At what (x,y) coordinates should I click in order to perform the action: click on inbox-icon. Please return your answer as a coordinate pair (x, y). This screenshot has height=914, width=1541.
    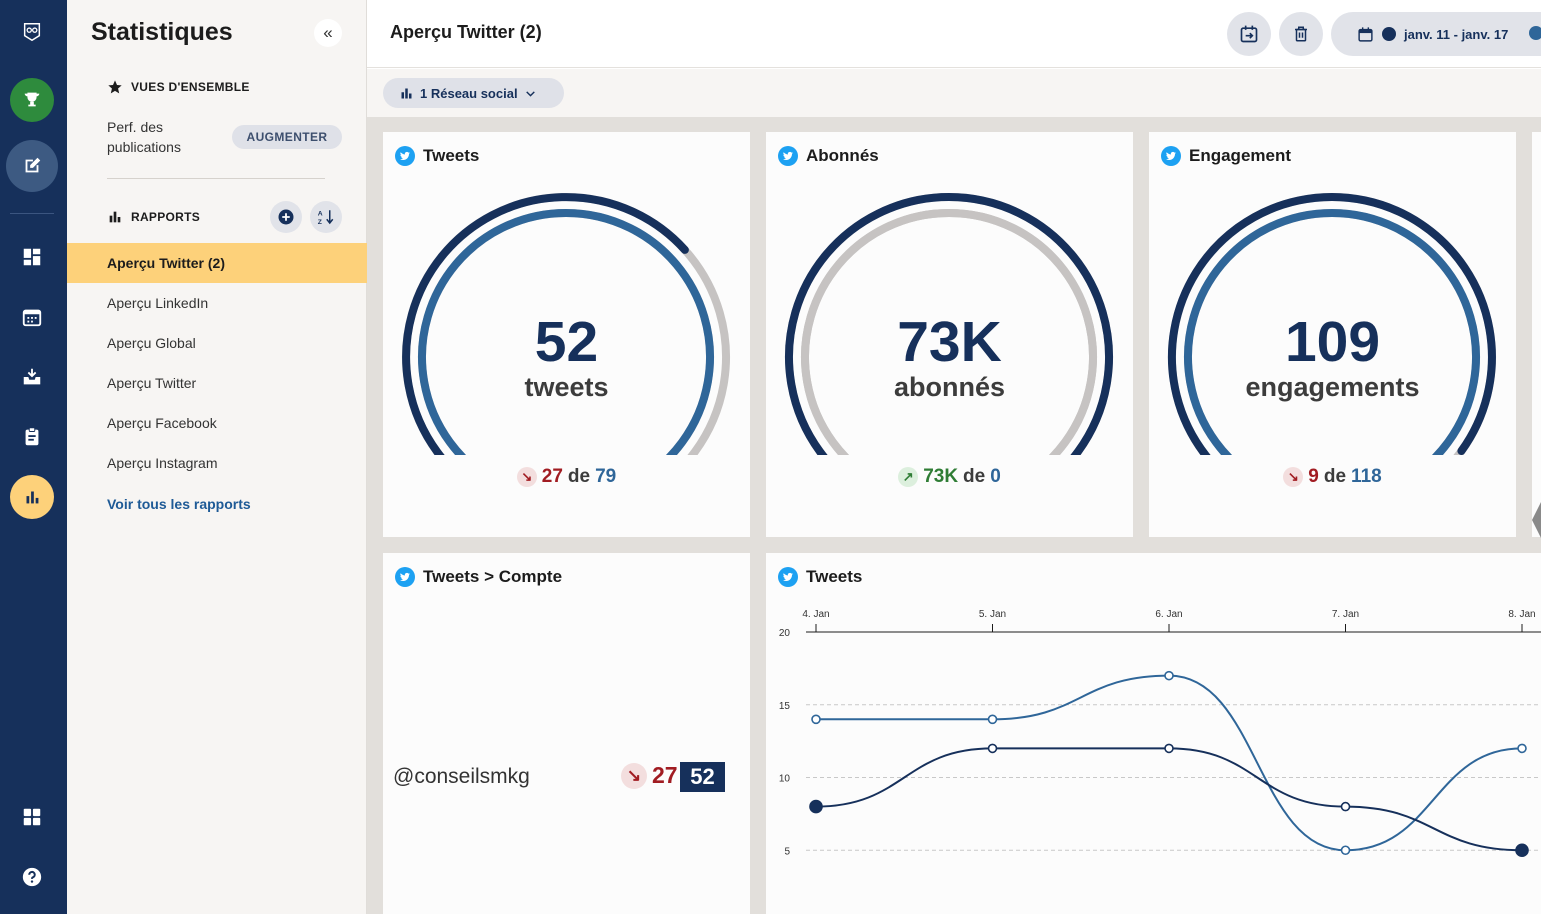
    Looking at the image, I should click on (32, 377).